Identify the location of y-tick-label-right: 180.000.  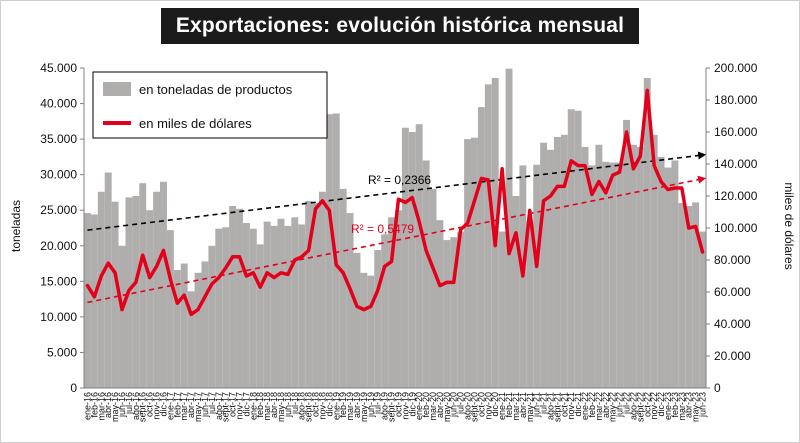
(736, 100).